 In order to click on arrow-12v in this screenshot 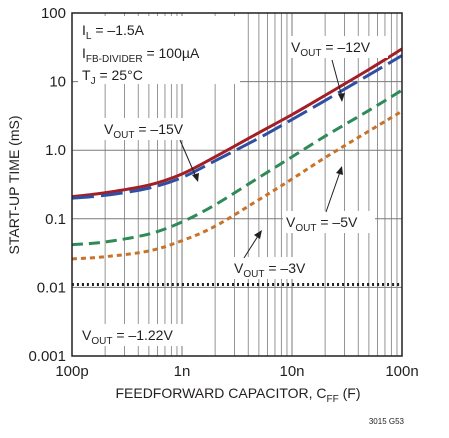, I will do `click(341, 97)`.